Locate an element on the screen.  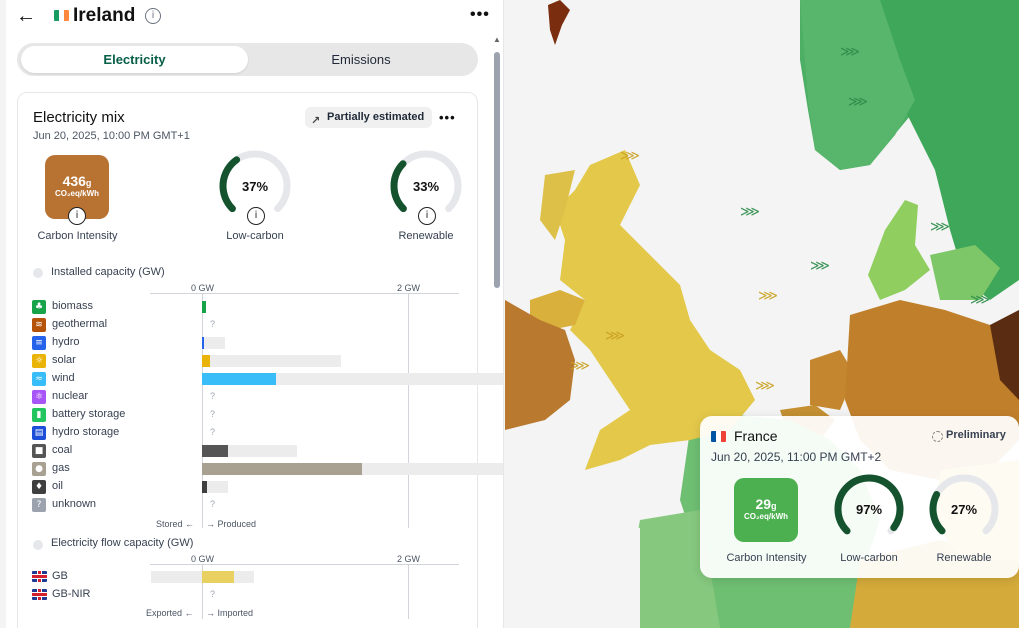
map-region-norway-south is located at coordinates (857, 85).